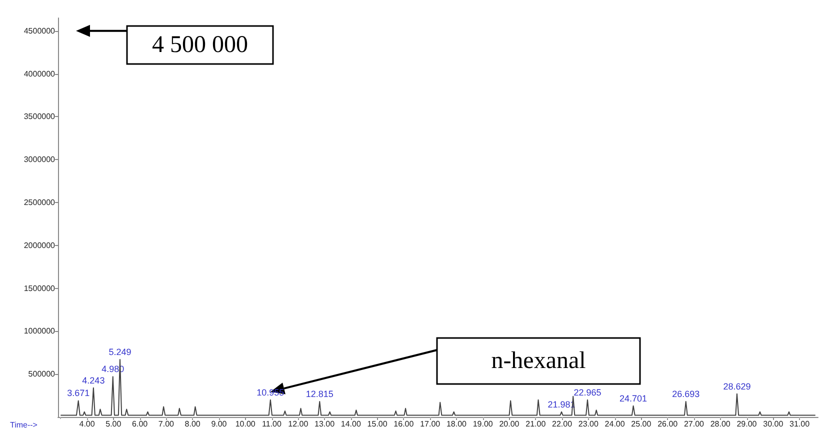 This screenshot has width=824, height=432. I want to click on x-tick-label: 15.00, so click(377, 424).